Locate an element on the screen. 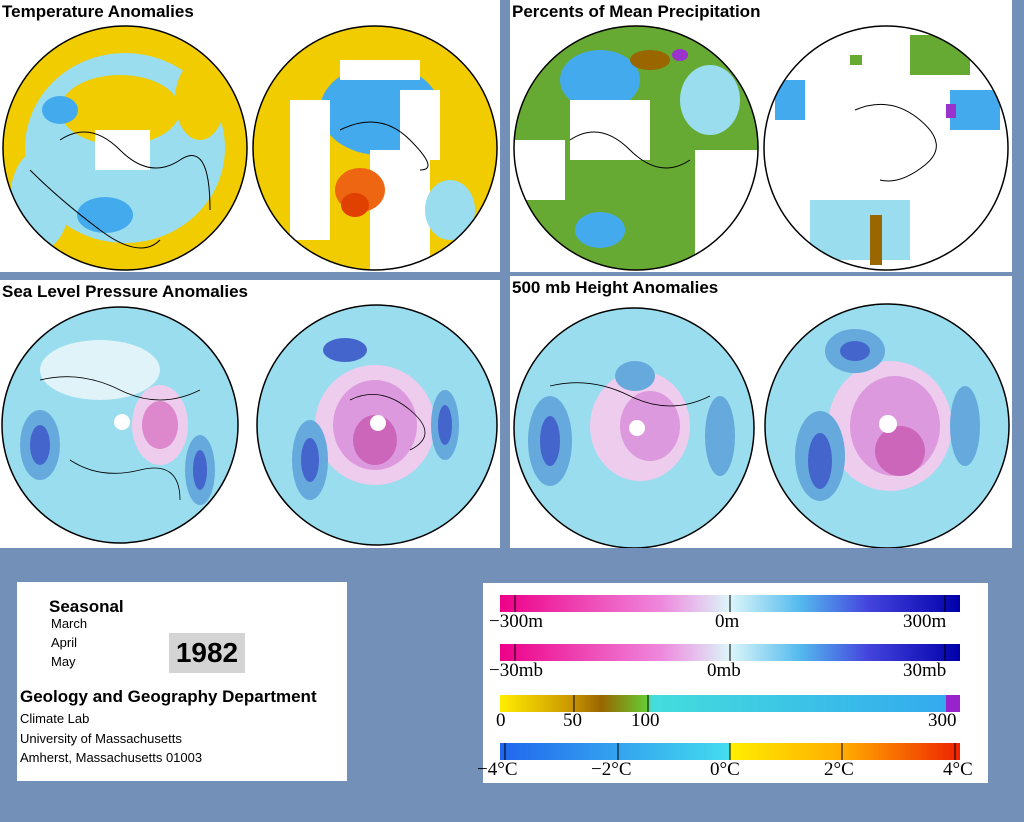  legend-bars is located at coordinates (730, 677).